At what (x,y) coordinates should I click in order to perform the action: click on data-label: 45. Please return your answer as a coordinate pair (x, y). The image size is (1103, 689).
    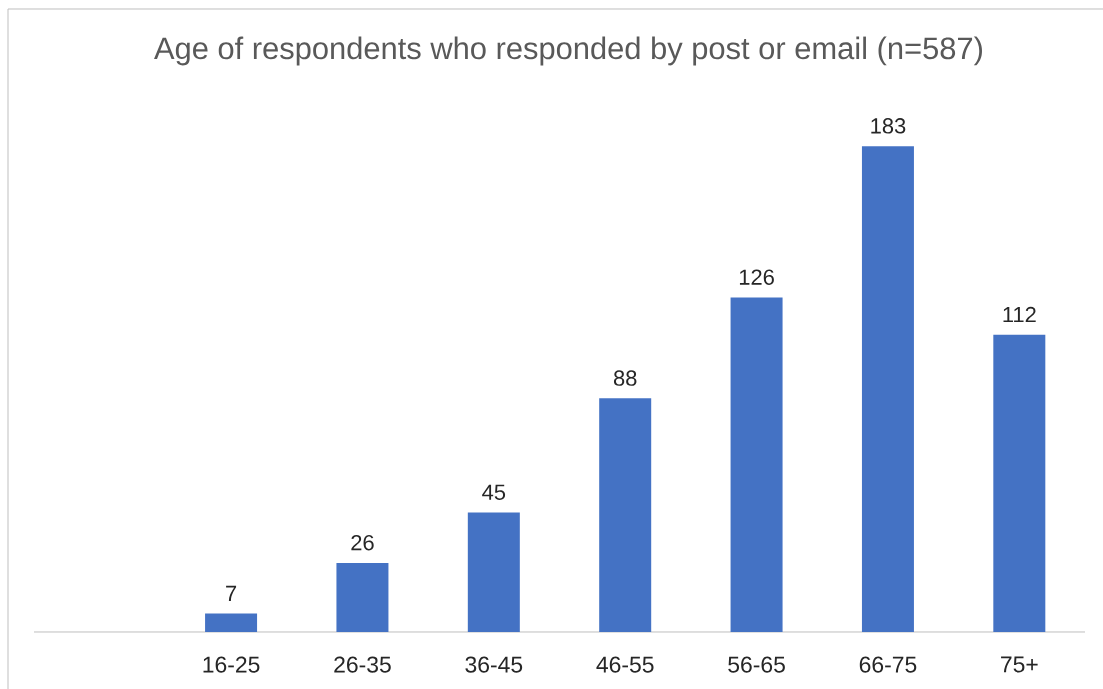
    Looking at the image, I should click on (494, 492).